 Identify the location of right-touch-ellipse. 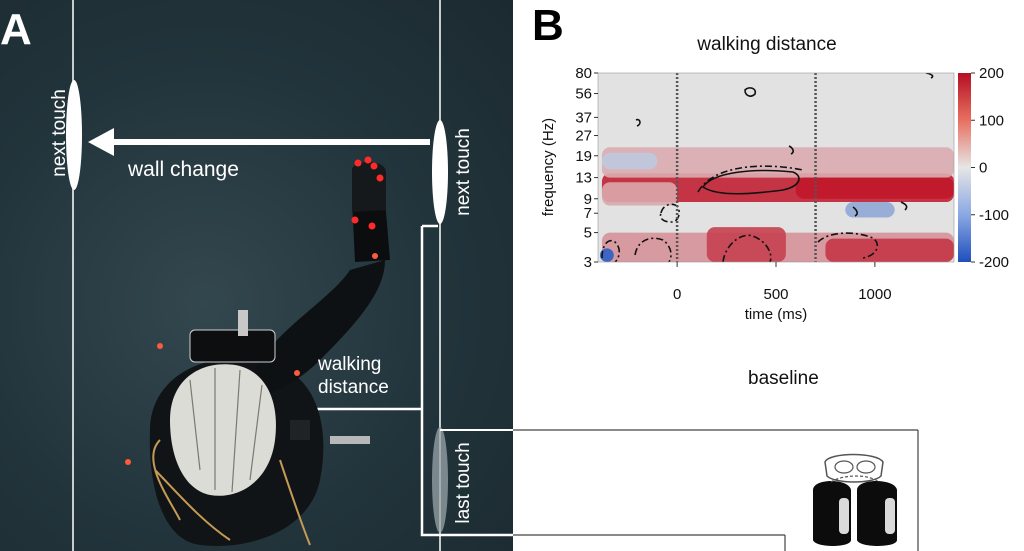
(440, 172).